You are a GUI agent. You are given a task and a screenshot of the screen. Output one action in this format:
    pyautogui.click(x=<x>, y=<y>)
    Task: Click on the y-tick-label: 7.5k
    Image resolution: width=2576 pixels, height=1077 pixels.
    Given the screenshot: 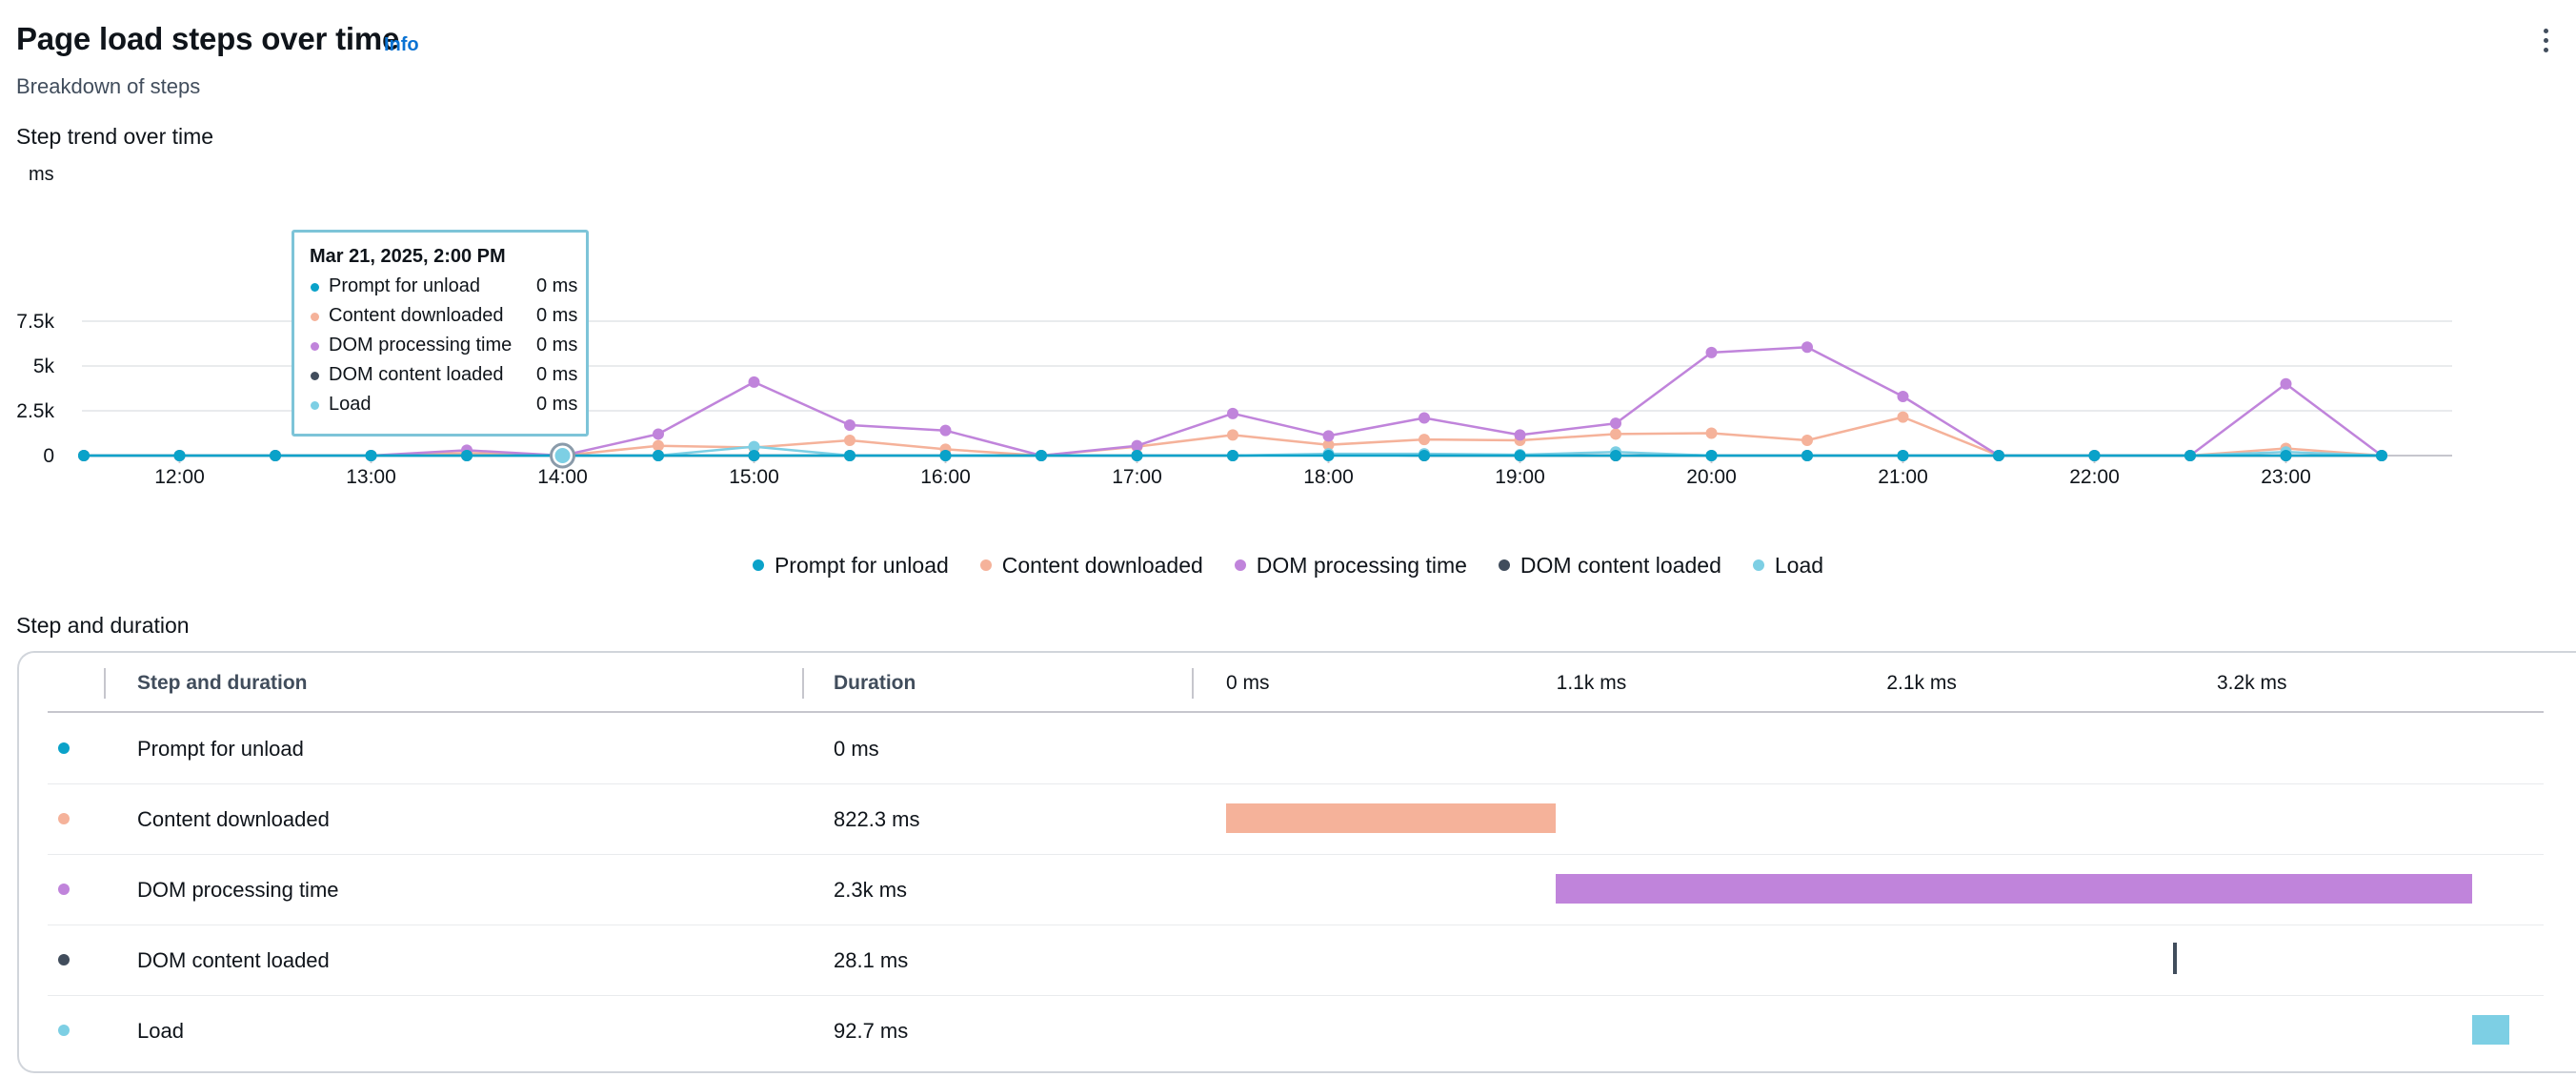 What is the action you would take?
    pyautogui.click(x=35, y=322)
    